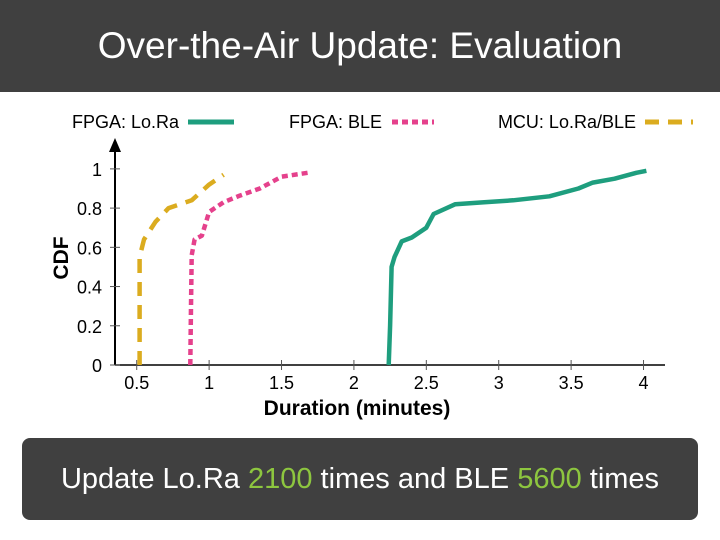 The height and width of the screenshot is (540, 720). I want to click on y-tick-label: 1, so click(97, 170).